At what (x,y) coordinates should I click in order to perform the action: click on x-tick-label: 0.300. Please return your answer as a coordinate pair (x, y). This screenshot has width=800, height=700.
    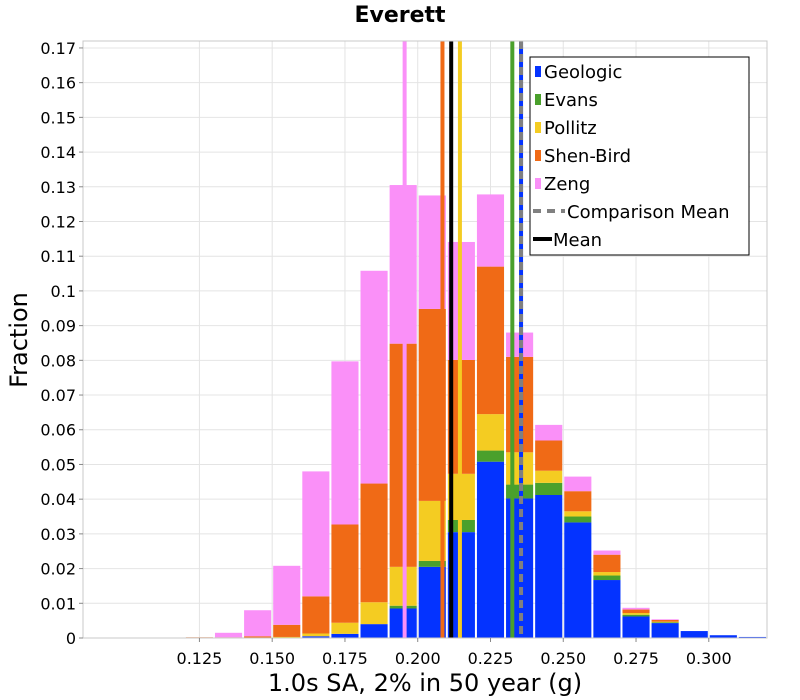
    Looking at the image, I should click on (709, 658).